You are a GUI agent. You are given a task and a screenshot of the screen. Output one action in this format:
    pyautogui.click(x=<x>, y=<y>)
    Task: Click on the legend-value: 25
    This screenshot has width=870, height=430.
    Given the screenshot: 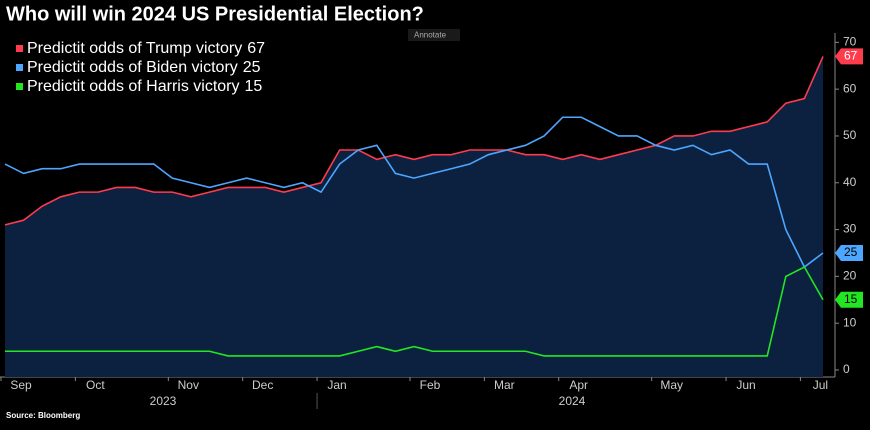 What is the action you would take?
    pyautogui.click(x=252, y=67)
    